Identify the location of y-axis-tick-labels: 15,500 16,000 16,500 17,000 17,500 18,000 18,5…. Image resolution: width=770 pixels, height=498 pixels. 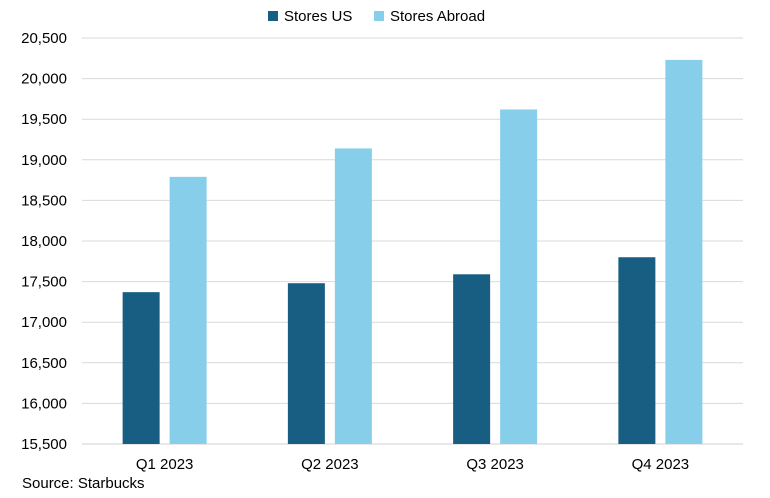
(44, 241).